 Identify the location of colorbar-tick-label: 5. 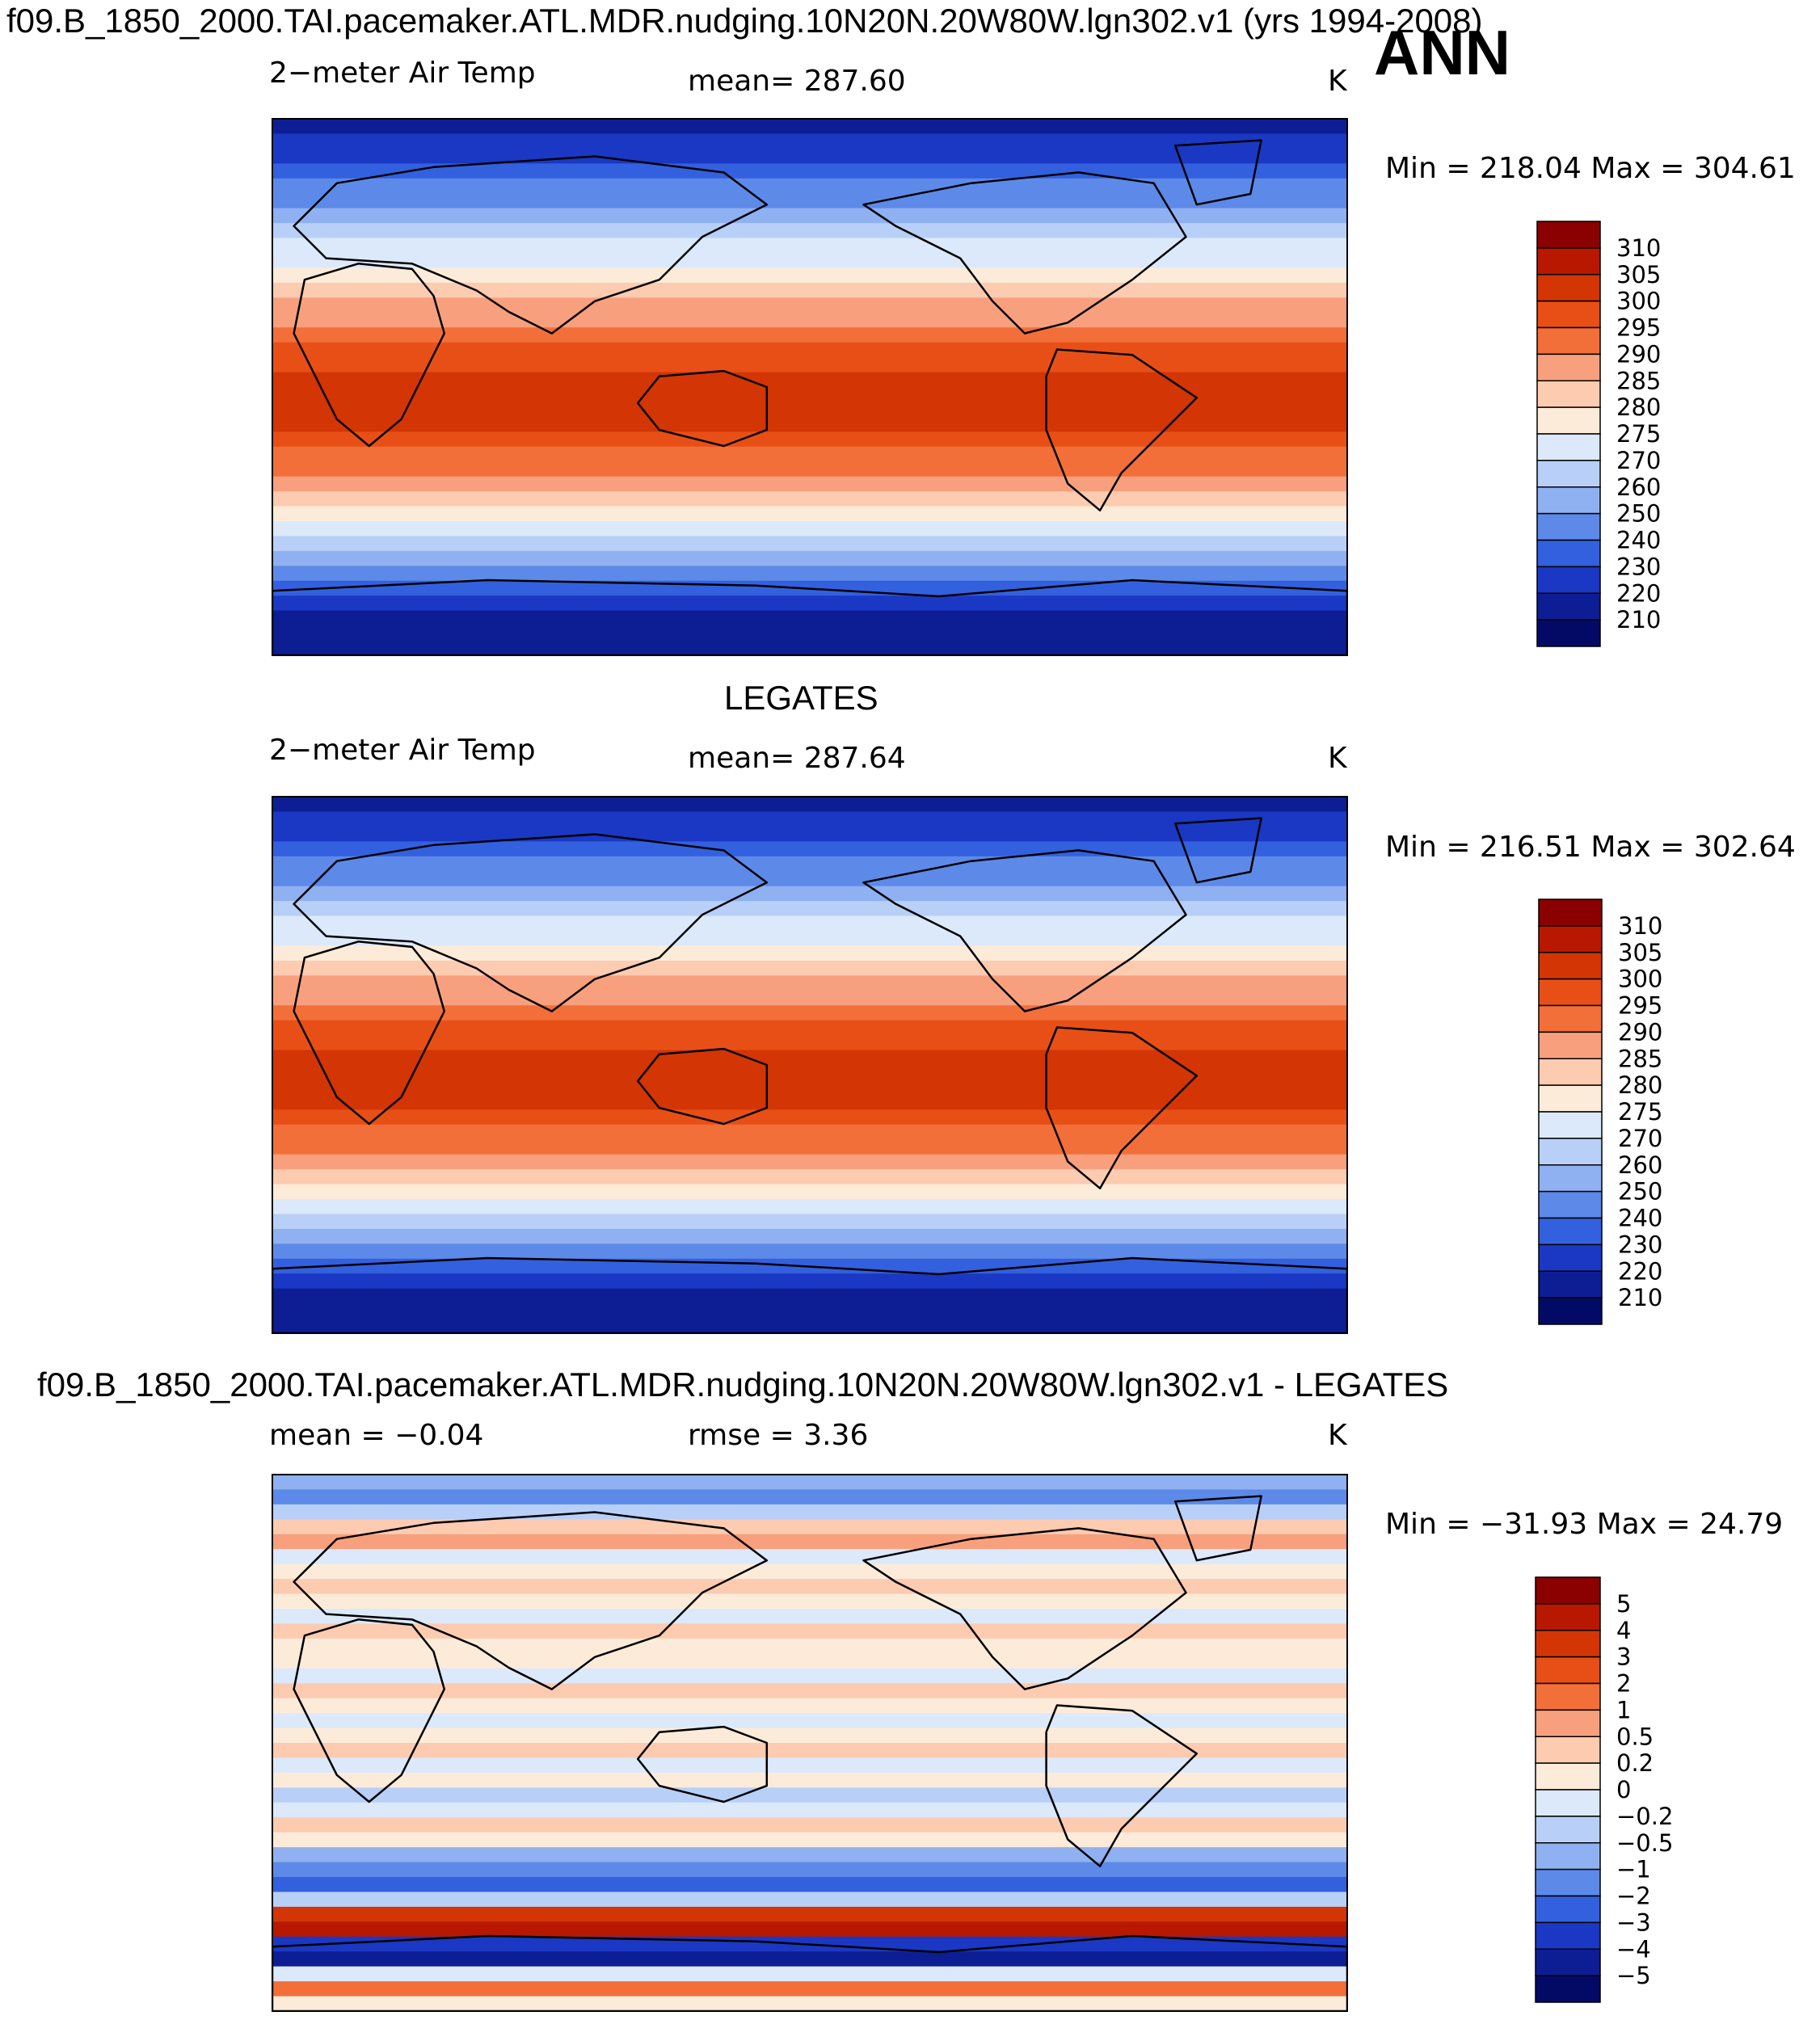
(1623, 1604).